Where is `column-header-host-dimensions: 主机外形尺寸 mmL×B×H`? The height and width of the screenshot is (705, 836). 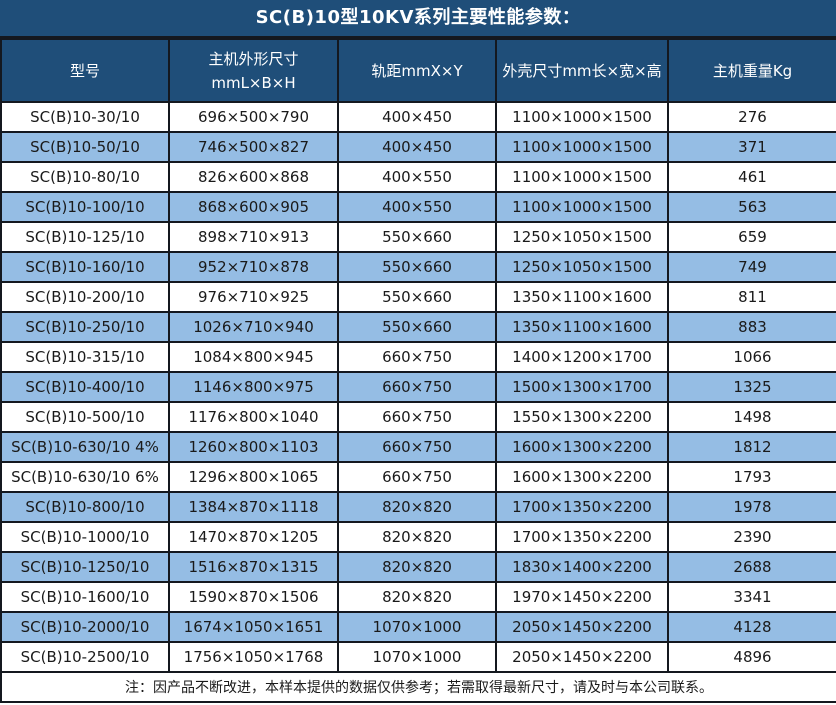
column-header-host-dimensions: 主机外形尺寸 mmL×B×H is located at coordinates (253, 70).